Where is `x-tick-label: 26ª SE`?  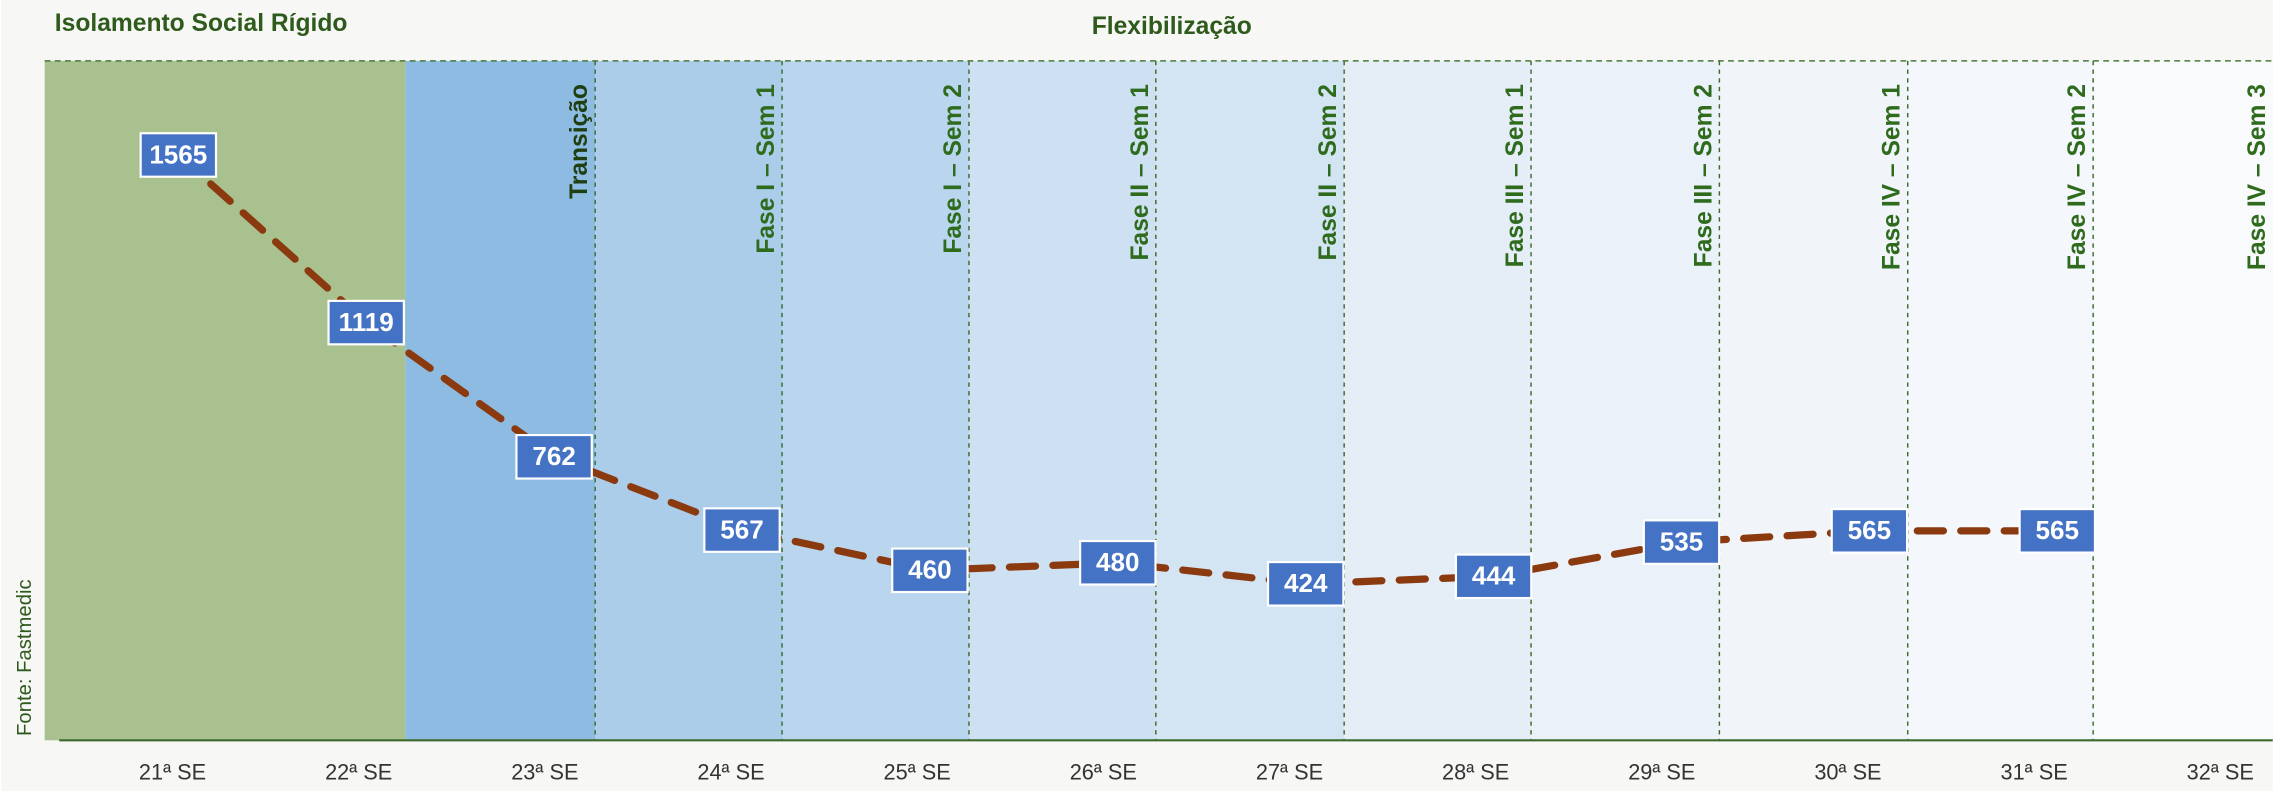
x-tick-label: 26ª SE is located at coordinates (1103, 771).